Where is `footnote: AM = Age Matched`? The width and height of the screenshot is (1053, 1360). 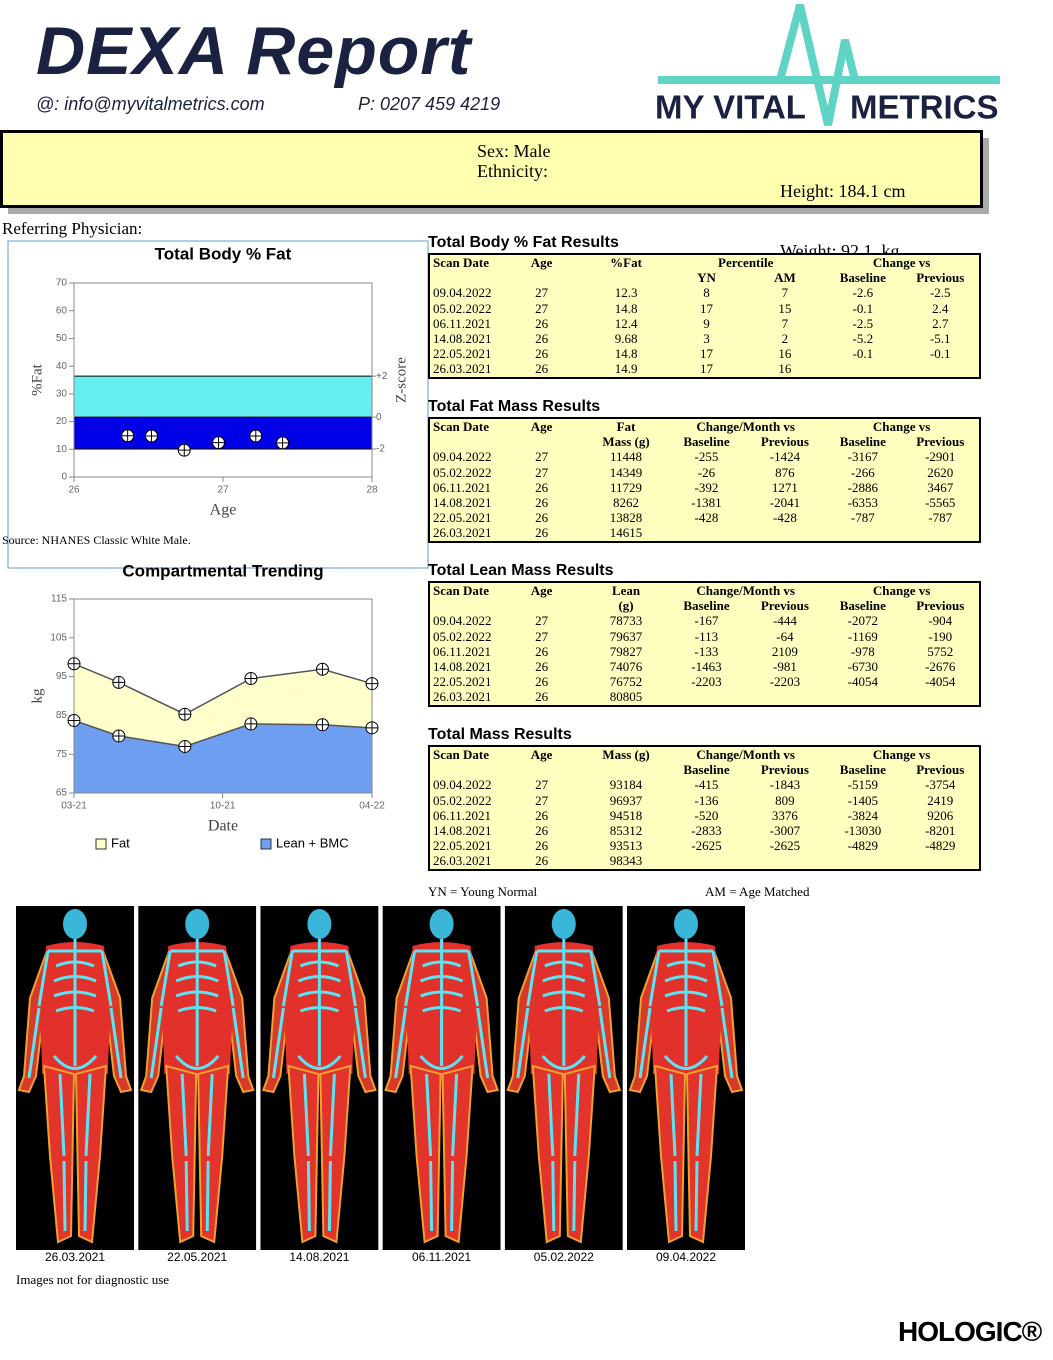 footnote: AM = Age Matched is located at coordinates (757, 891).